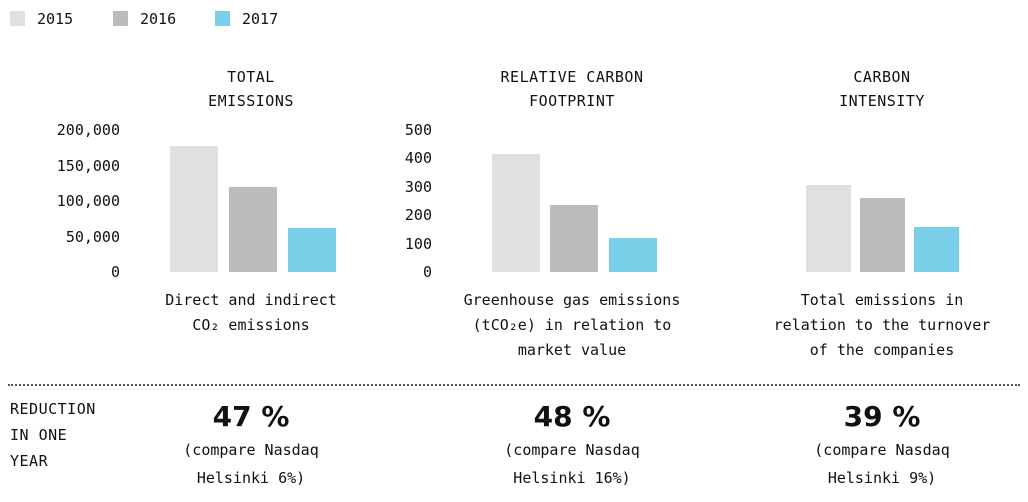 The height and width of the screenshot is (502, 1028). Describe the element at coordinates (53, 435) in the screenshot. I see `reduction-label: REDUCTION IN ONE YEAR` at that location.